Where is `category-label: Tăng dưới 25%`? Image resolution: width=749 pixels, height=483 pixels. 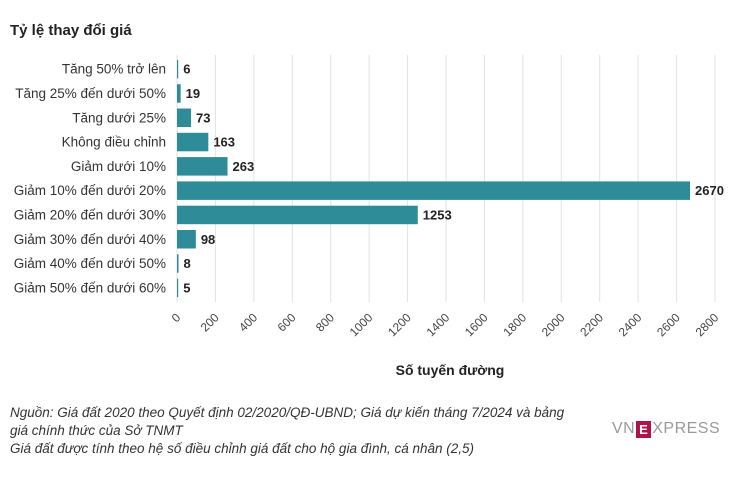
category-label: Tăng dưới 25% is located at coordinates (119, 117).